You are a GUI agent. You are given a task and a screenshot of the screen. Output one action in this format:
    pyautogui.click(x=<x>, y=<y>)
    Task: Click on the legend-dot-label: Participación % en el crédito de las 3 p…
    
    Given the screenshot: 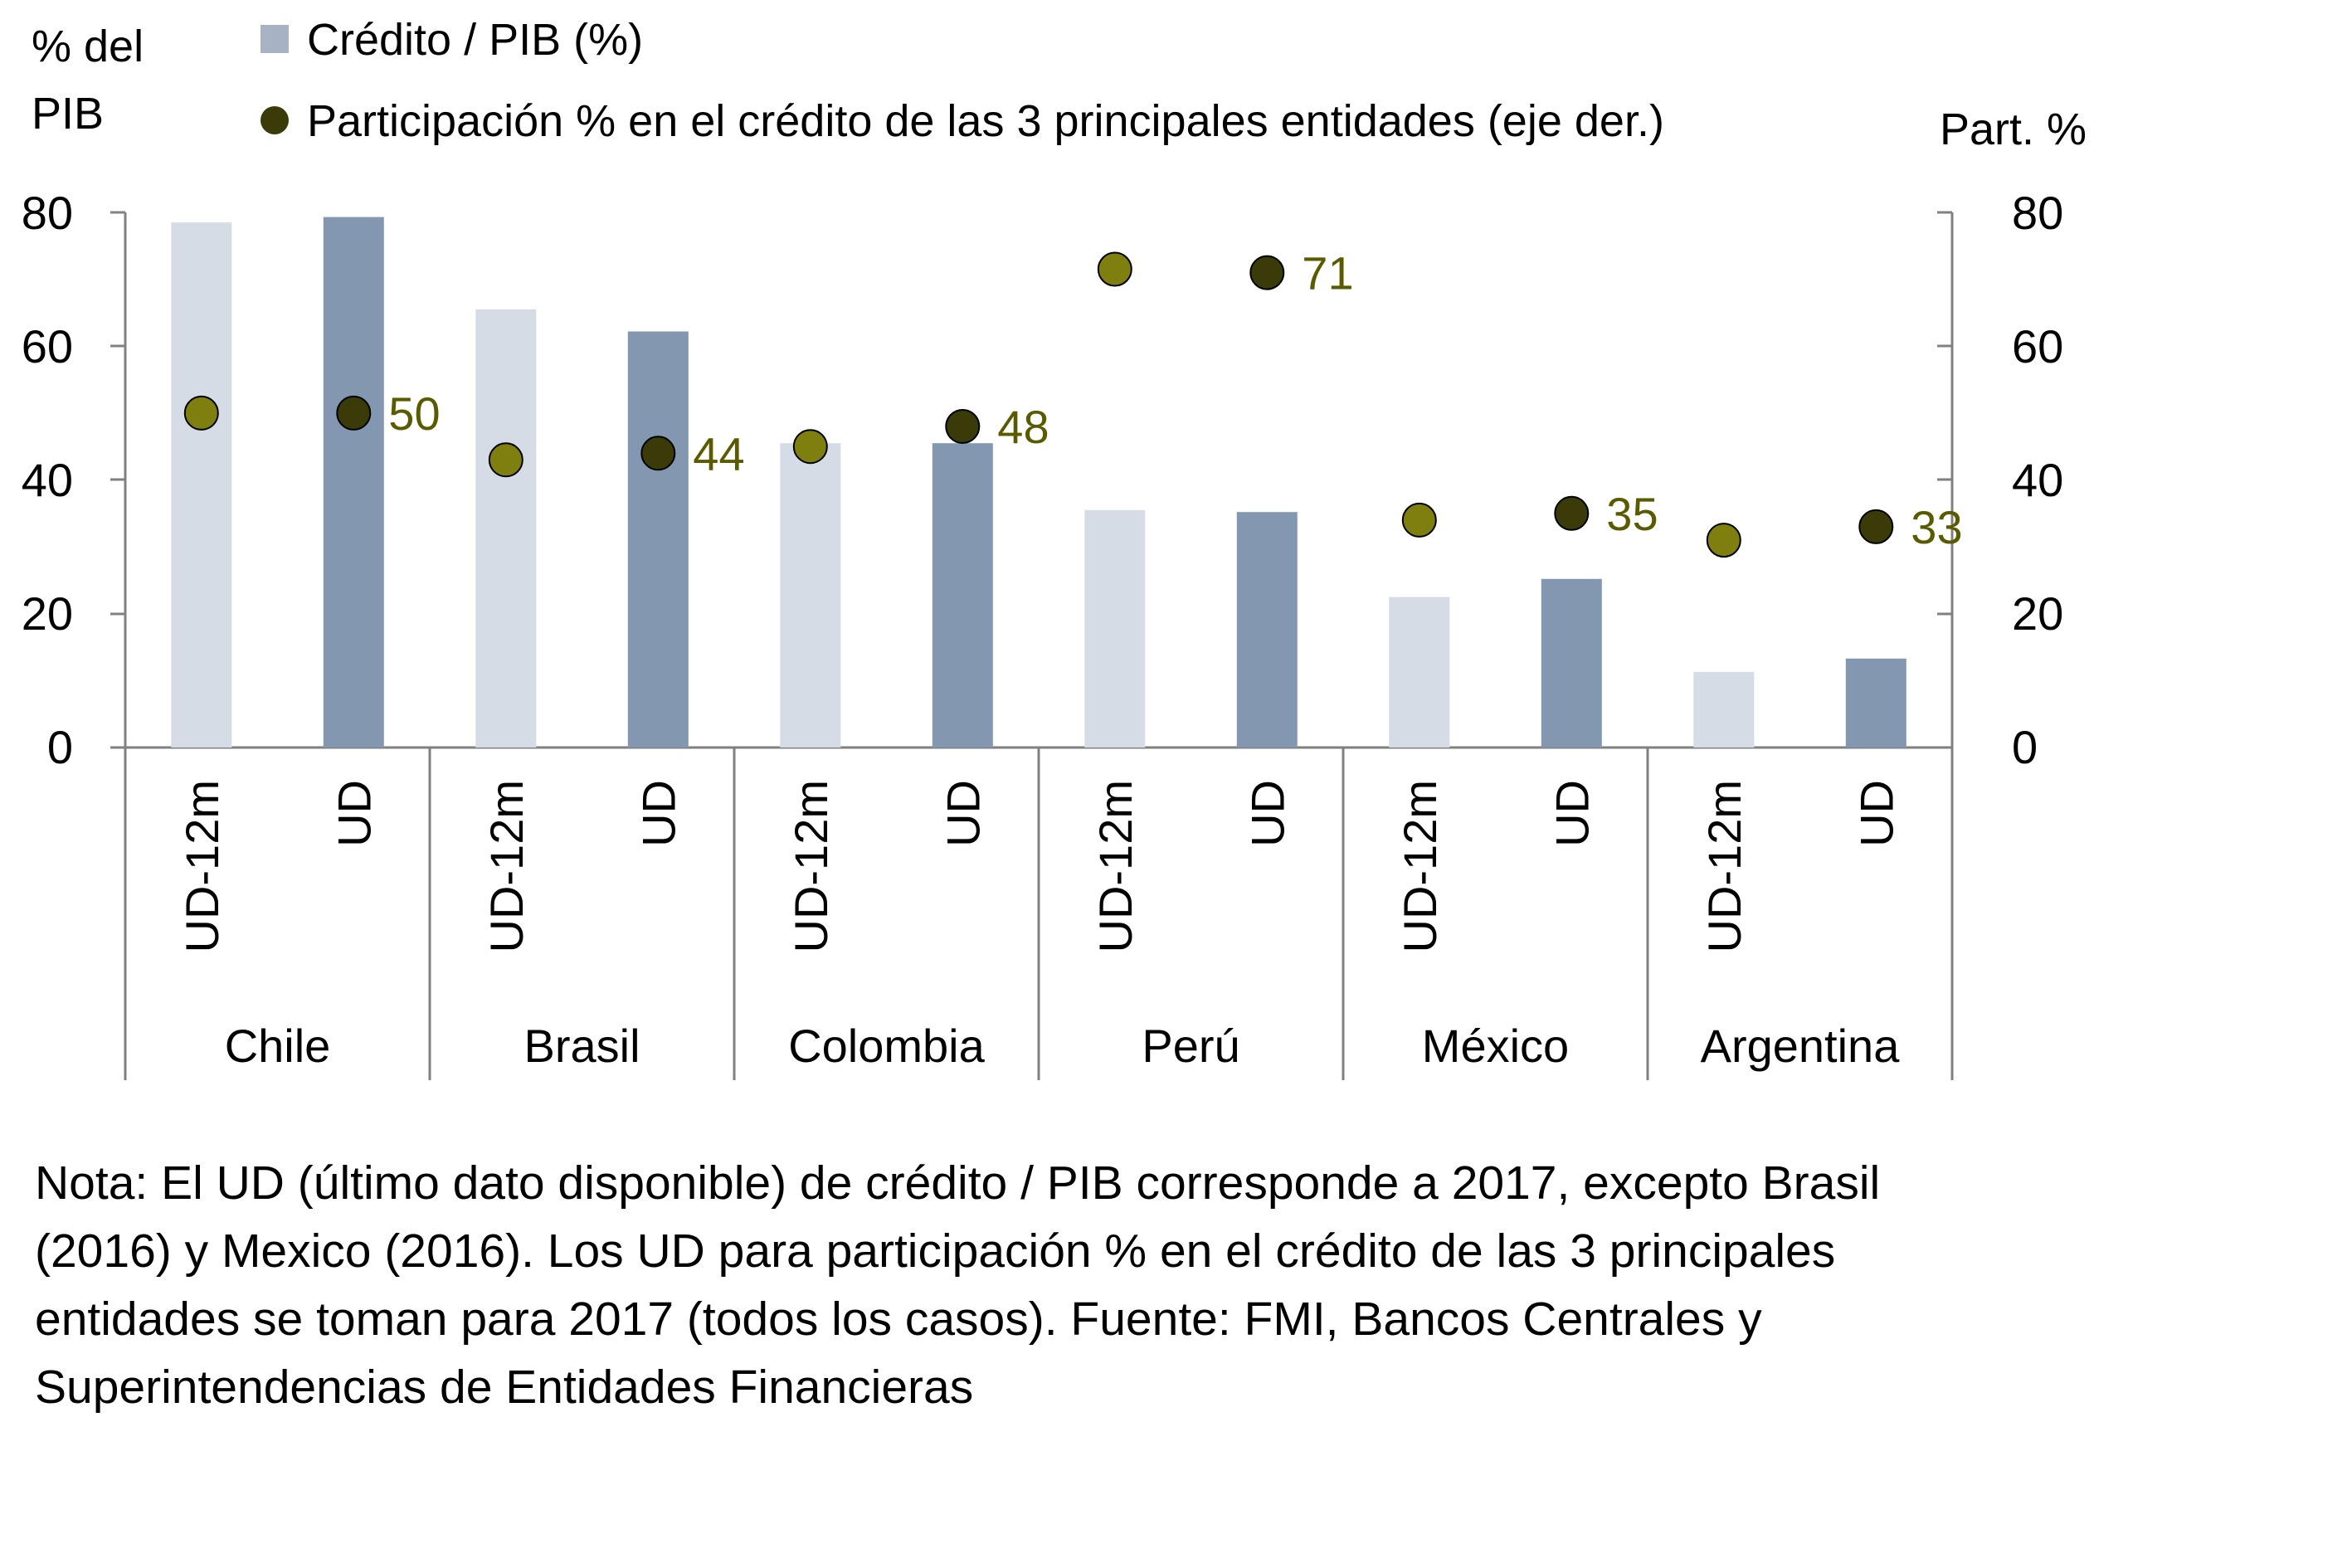 What is the action you would take?
    pyautogui.click(x=985, y=121)
    